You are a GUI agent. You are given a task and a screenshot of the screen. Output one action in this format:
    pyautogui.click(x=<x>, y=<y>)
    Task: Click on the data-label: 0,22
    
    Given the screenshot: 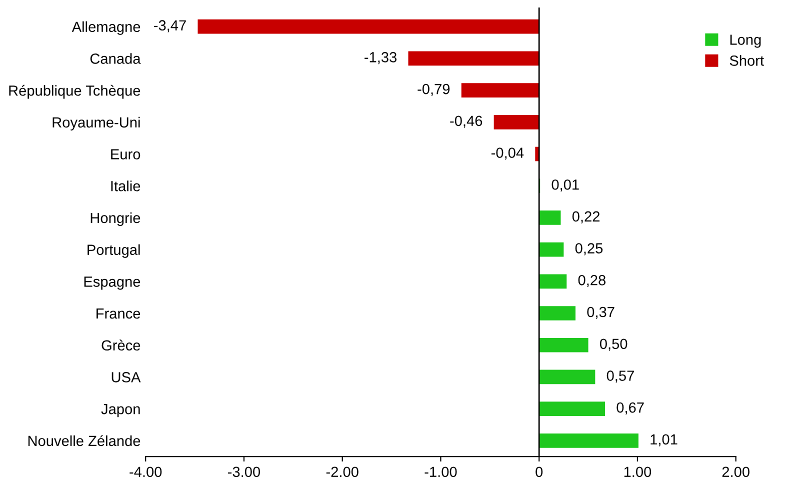 What is the action you would take?
    pyautogui.click(x=586, y=217)
    